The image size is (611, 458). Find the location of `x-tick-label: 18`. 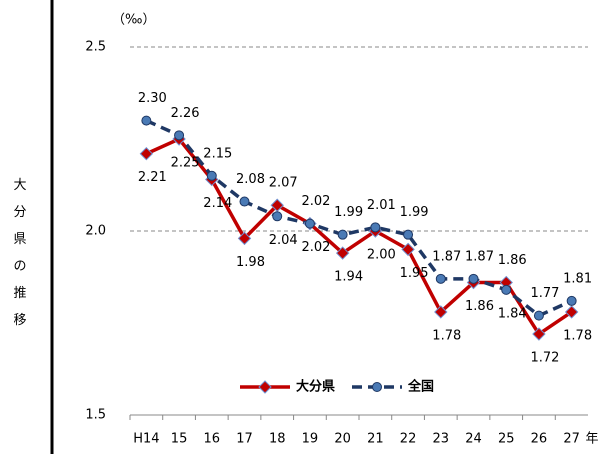

x-tick-label: 18 is located at coordinates (277, 439).